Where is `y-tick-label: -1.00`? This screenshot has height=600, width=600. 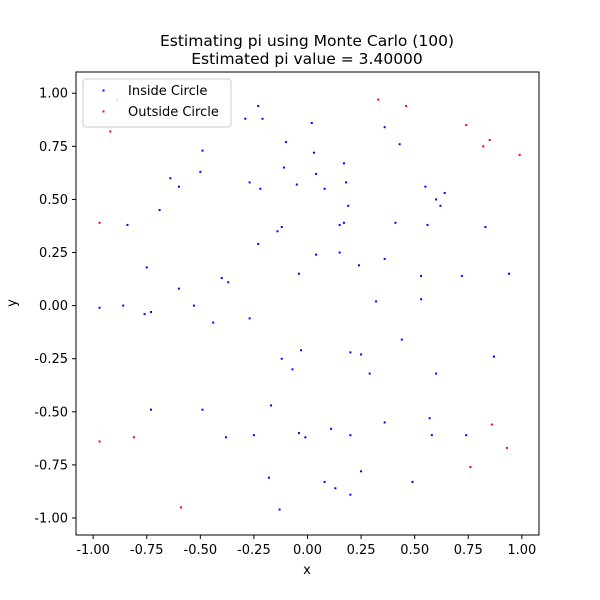
y-tick-label: -1.00 is located at coordinates (51, 519).